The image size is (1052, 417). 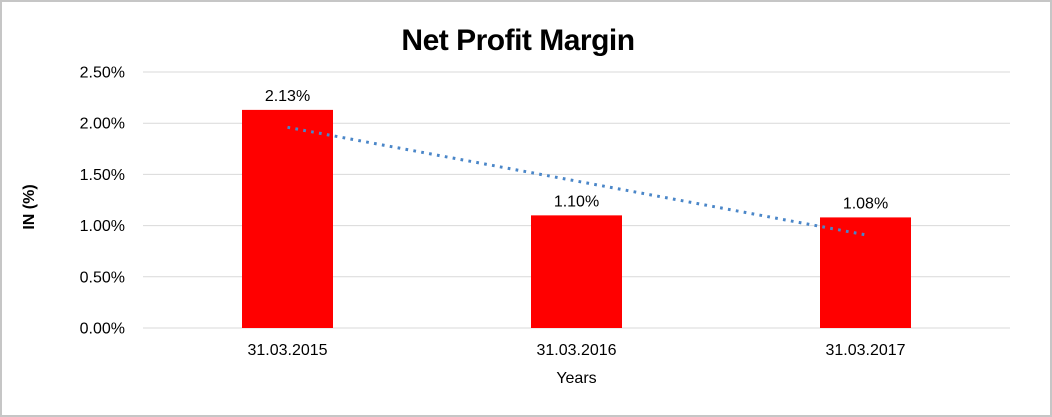 I want to click on y-tick-label: 2.50%, so click(x=102, y=73).